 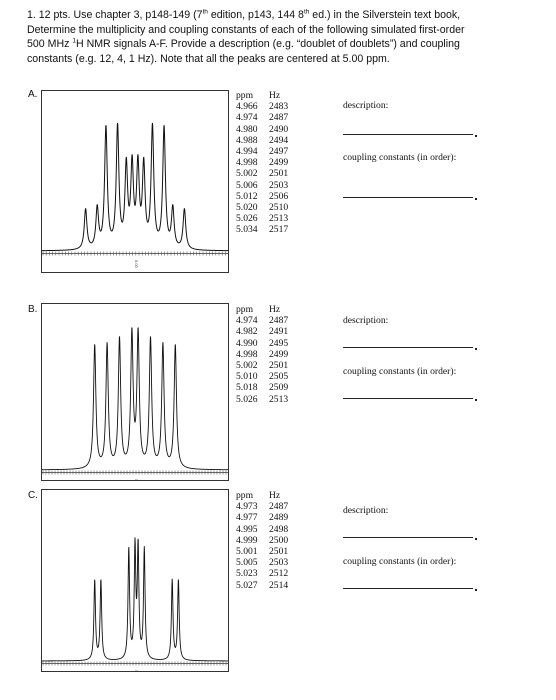 I want to click on ppm-value: 5.034, so click(x=247, y=230).